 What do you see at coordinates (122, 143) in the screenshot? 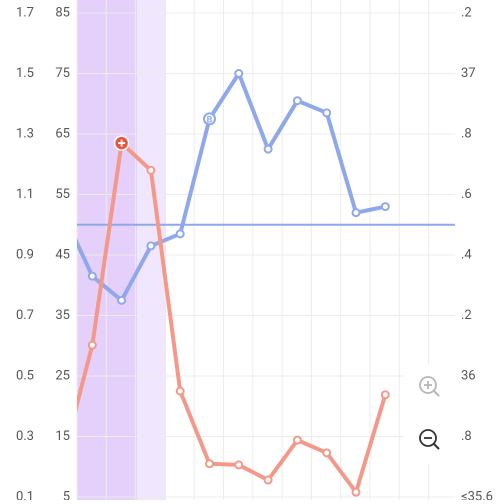
I see `peak-icon` at bounding box center [122, 143].